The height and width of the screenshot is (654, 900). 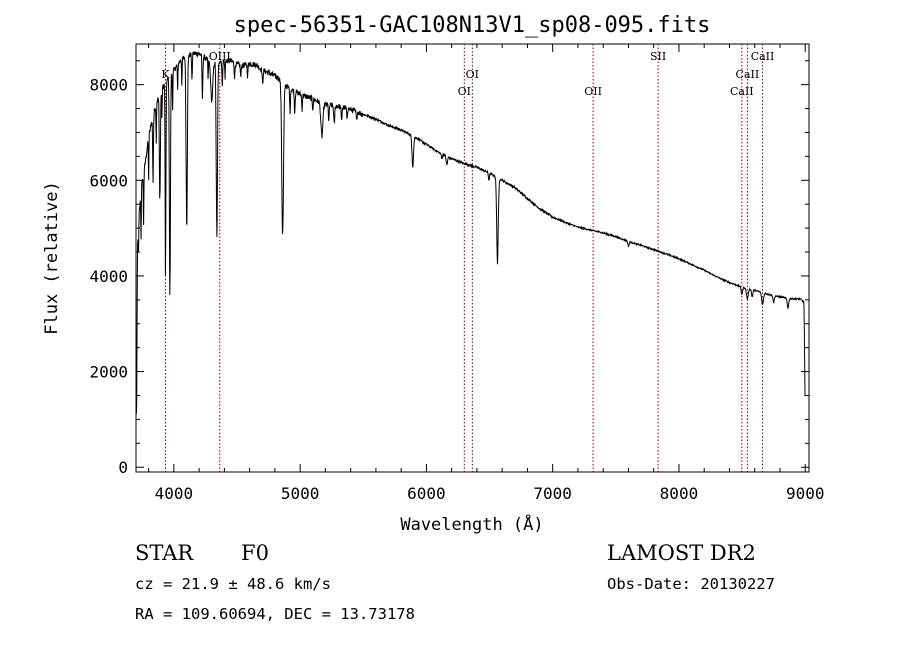 I want to click on x-tick-label: 7000, so click(x=552, y=493).